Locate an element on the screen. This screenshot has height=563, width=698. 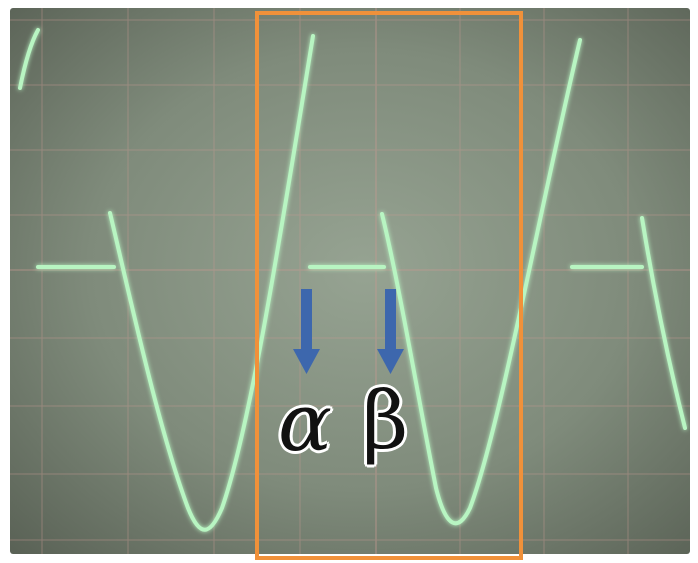
arrow-beta-icon is located at coordinates (390, 331).